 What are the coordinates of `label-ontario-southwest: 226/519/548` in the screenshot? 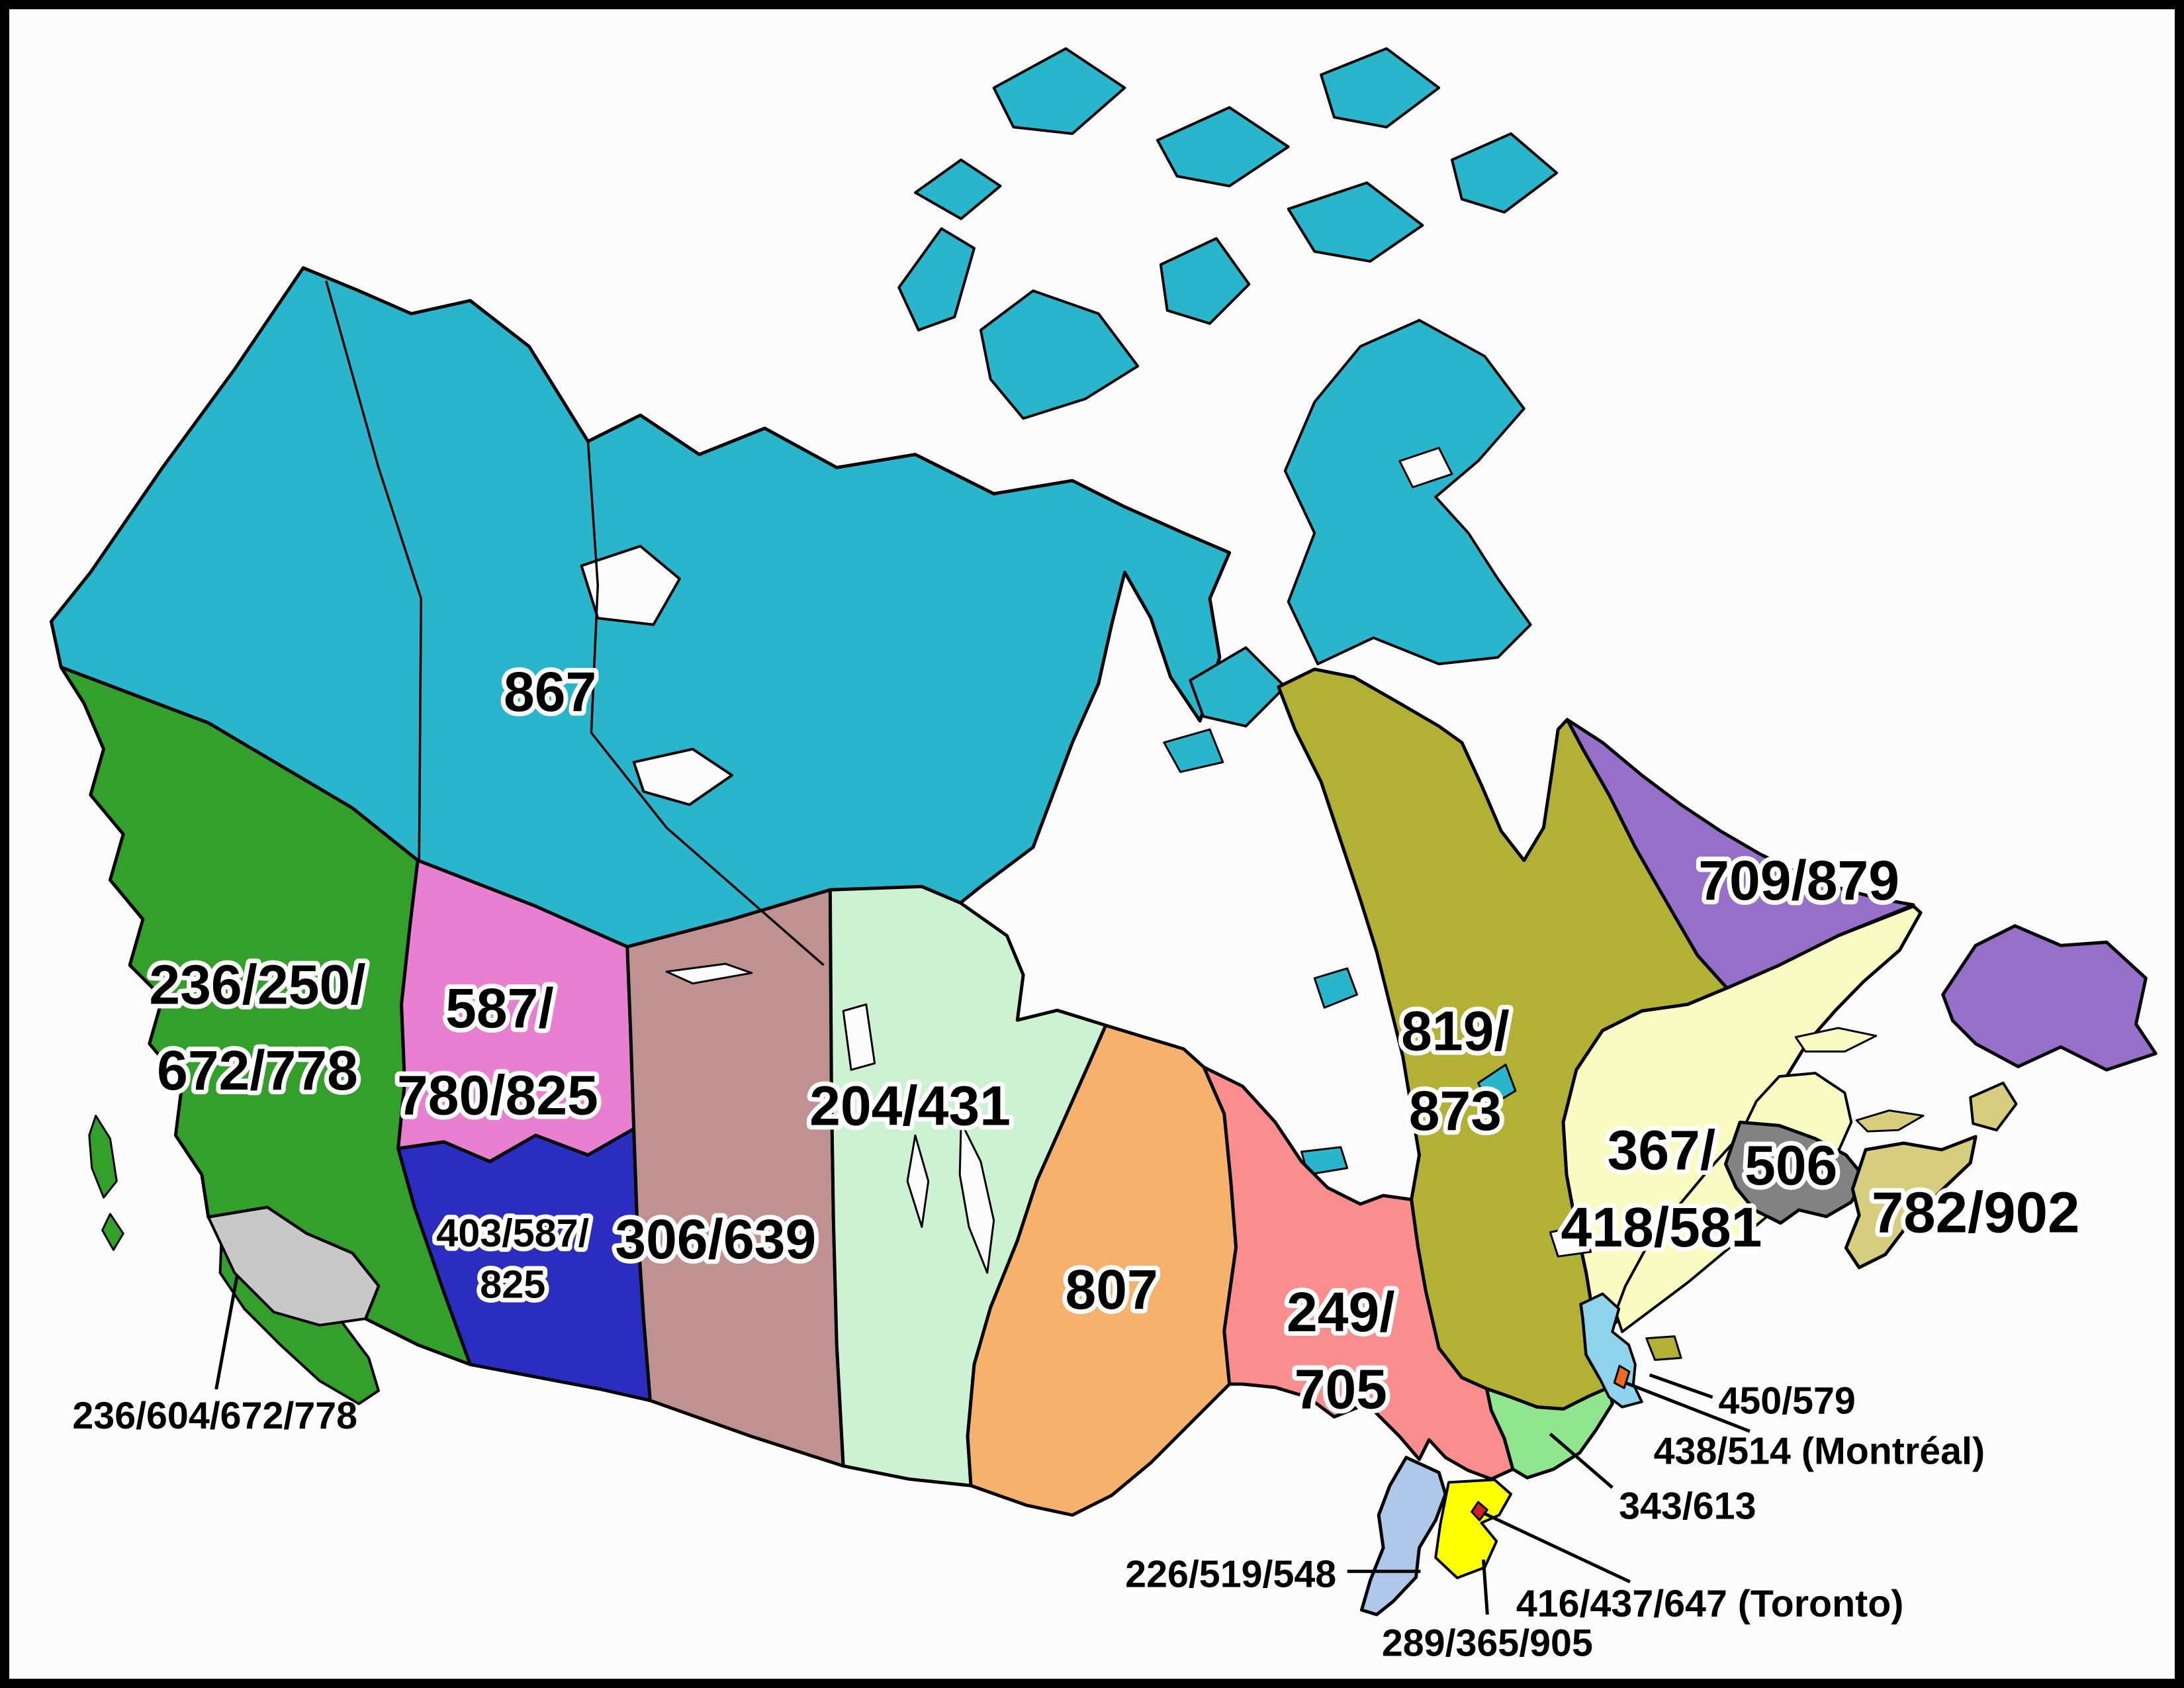 It's located at (1230, 1575).